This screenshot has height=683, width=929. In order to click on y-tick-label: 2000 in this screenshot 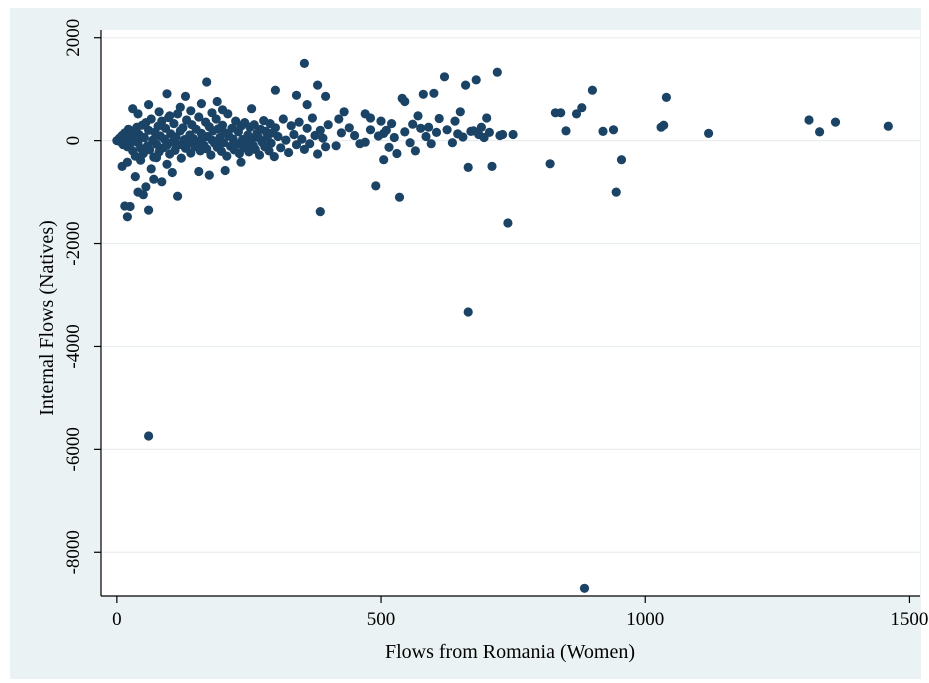, I will do `click(73, 38)`.